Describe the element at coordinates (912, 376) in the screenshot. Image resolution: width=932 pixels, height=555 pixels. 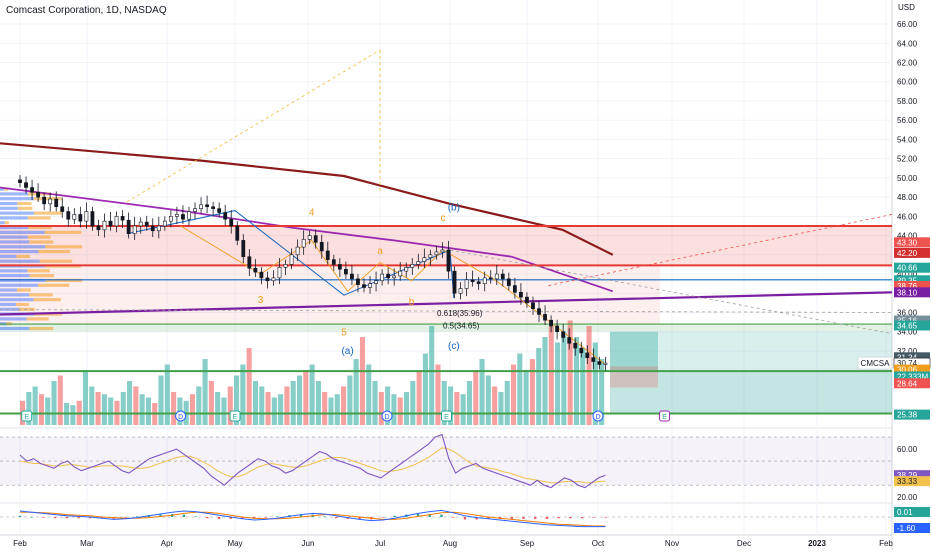
I see `price-badge-label: 22.333M` at that location.